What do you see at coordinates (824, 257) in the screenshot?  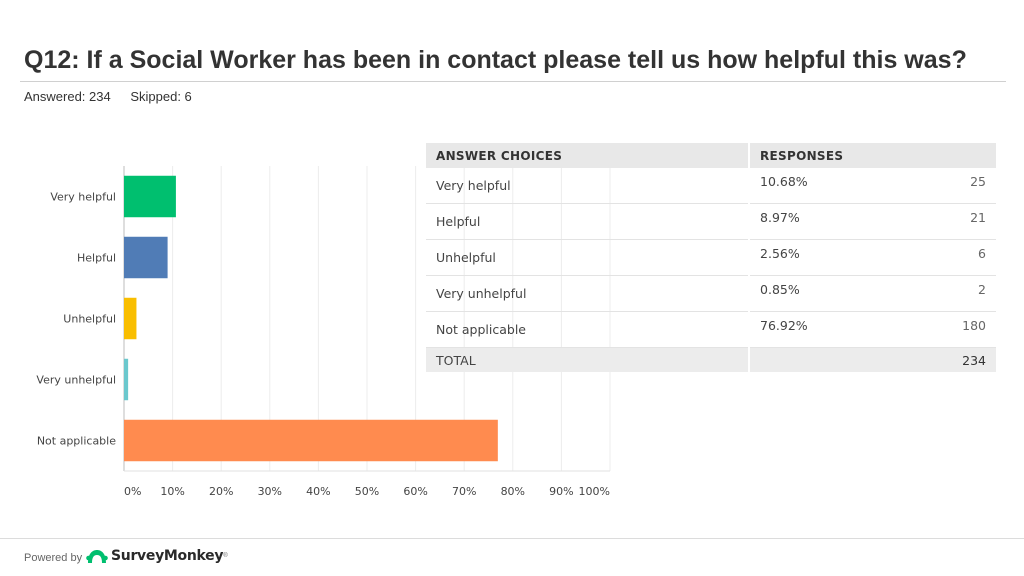 I see `response-percent-cell: 2.56%` at bounding box center [824, 257].